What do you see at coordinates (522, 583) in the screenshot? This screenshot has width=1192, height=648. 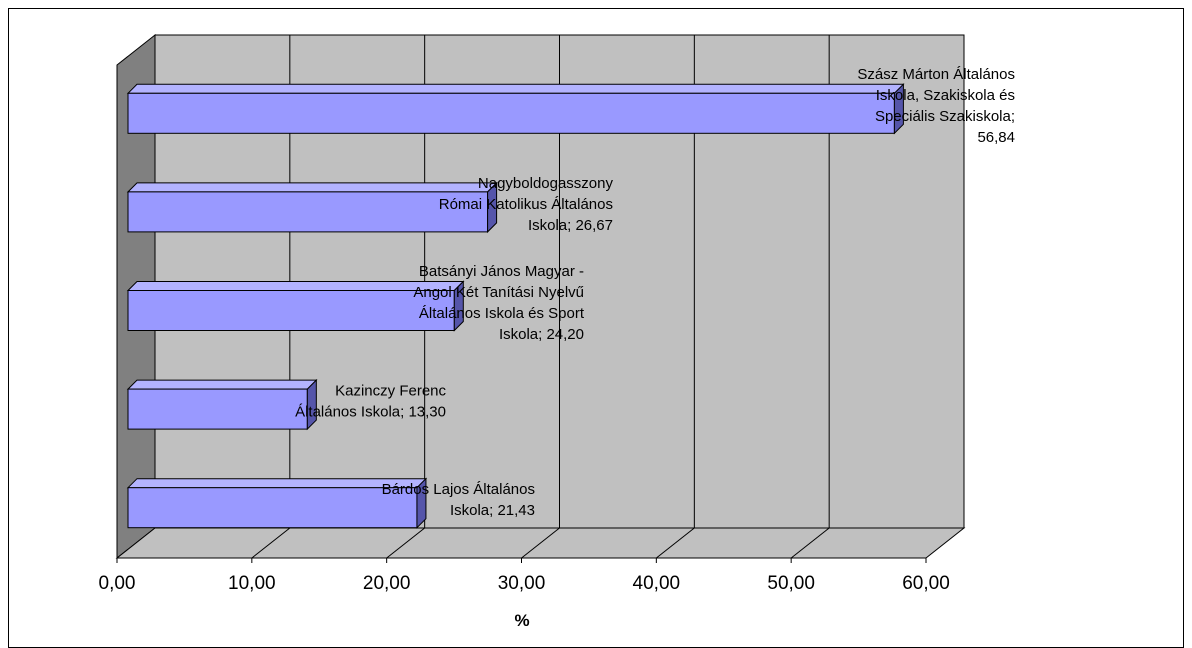 I see `x-tick-label: 30,00` at bounding box center [522, 583].